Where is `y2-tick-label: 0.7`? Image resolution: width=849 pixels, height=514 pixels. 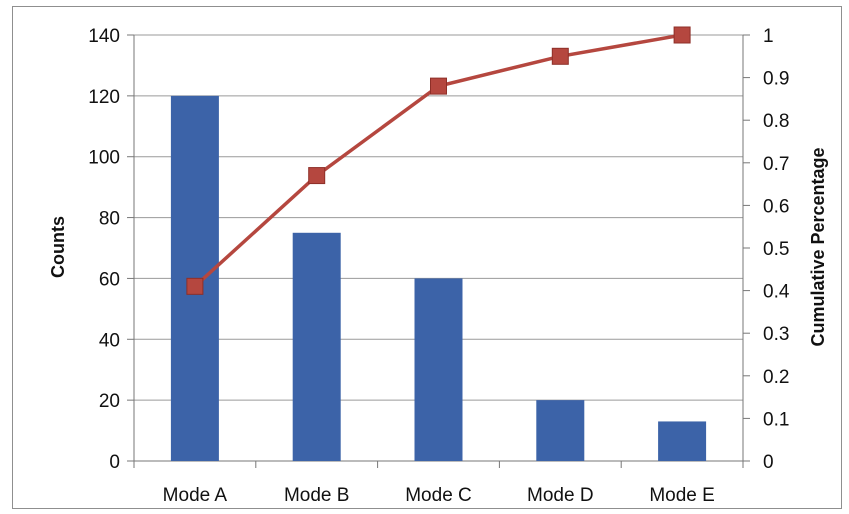
y2-tick-label: 0.7 is located at coordinates (776, 164).